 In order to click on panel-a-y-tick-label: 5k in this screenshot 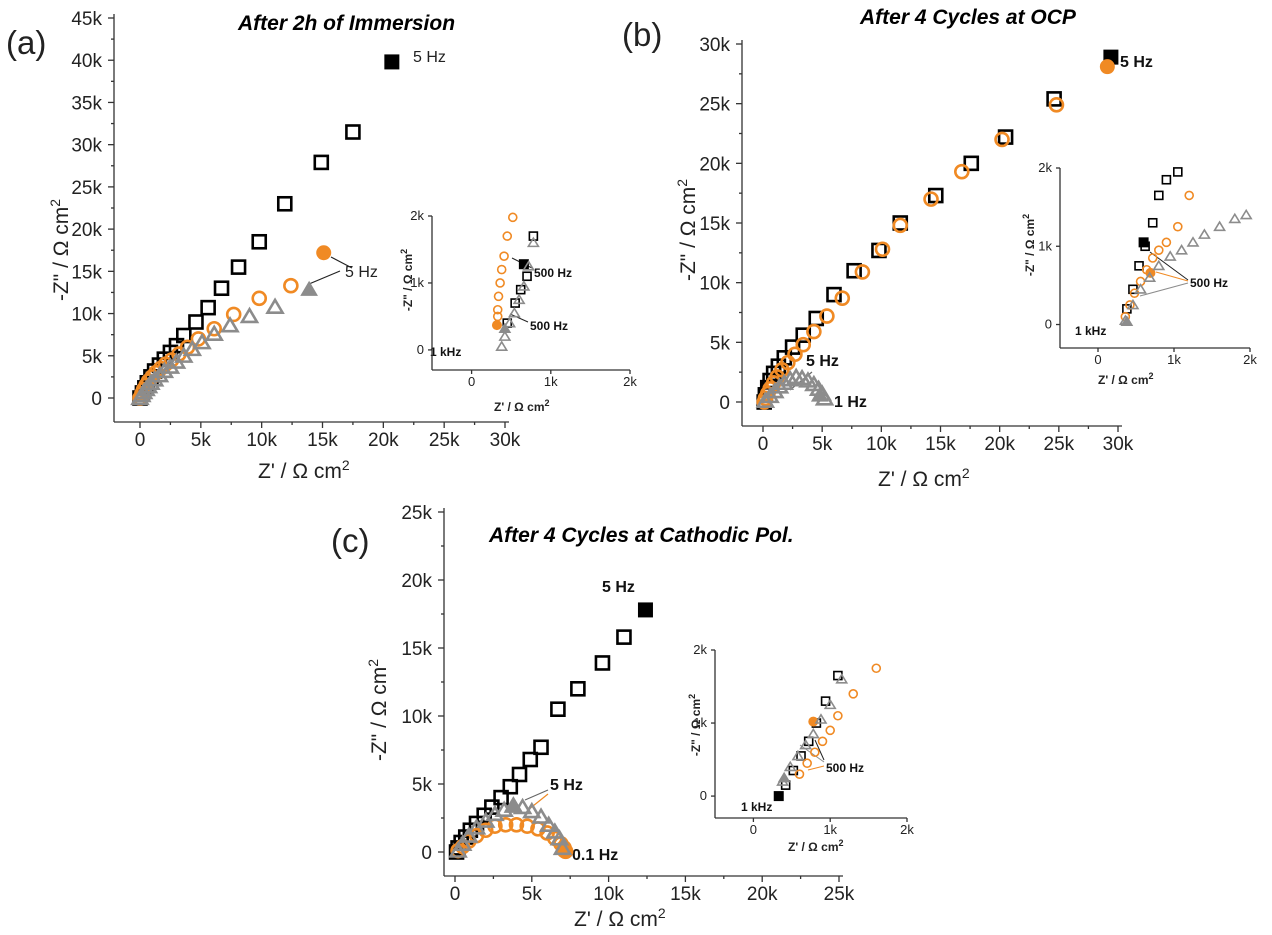, I will do `click(92, 357)`.